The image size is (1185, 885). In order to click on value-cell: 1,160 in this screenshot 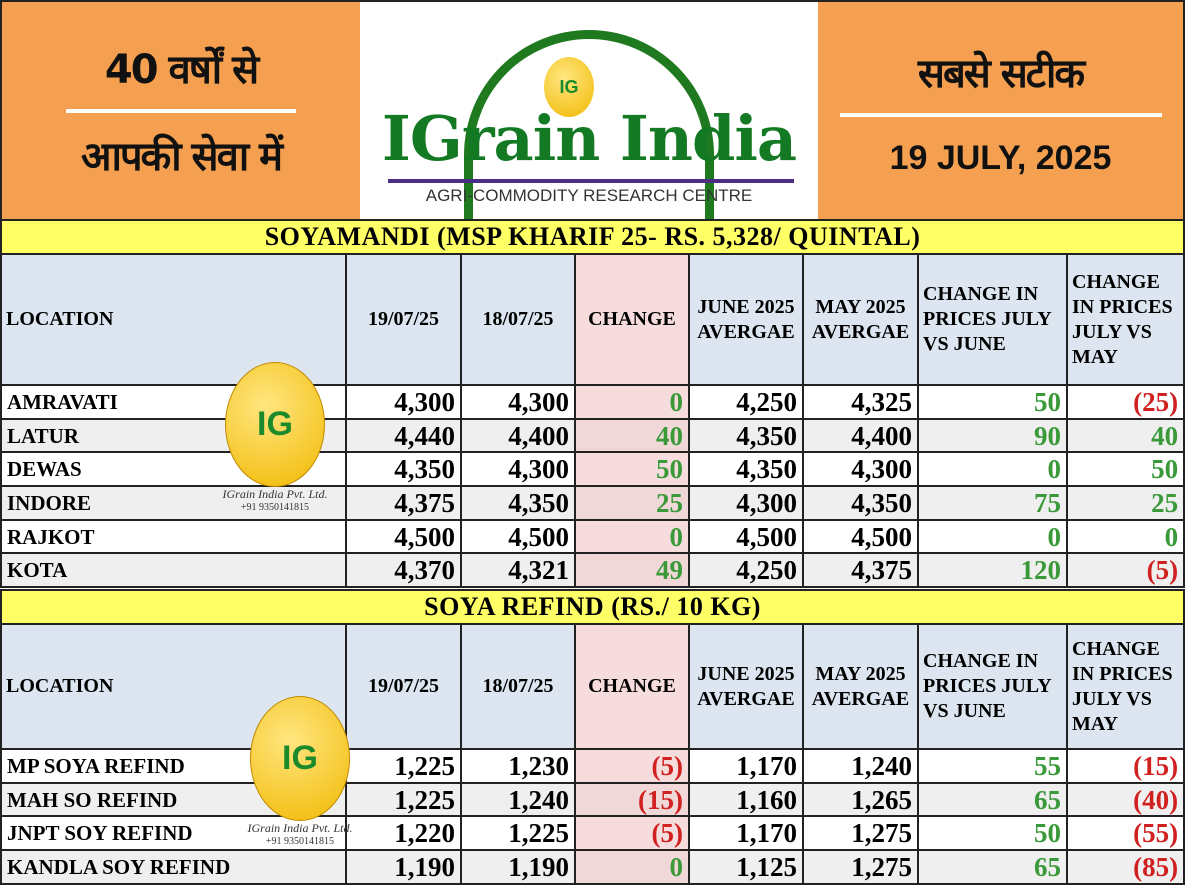, I will do `click(746, 799)`.